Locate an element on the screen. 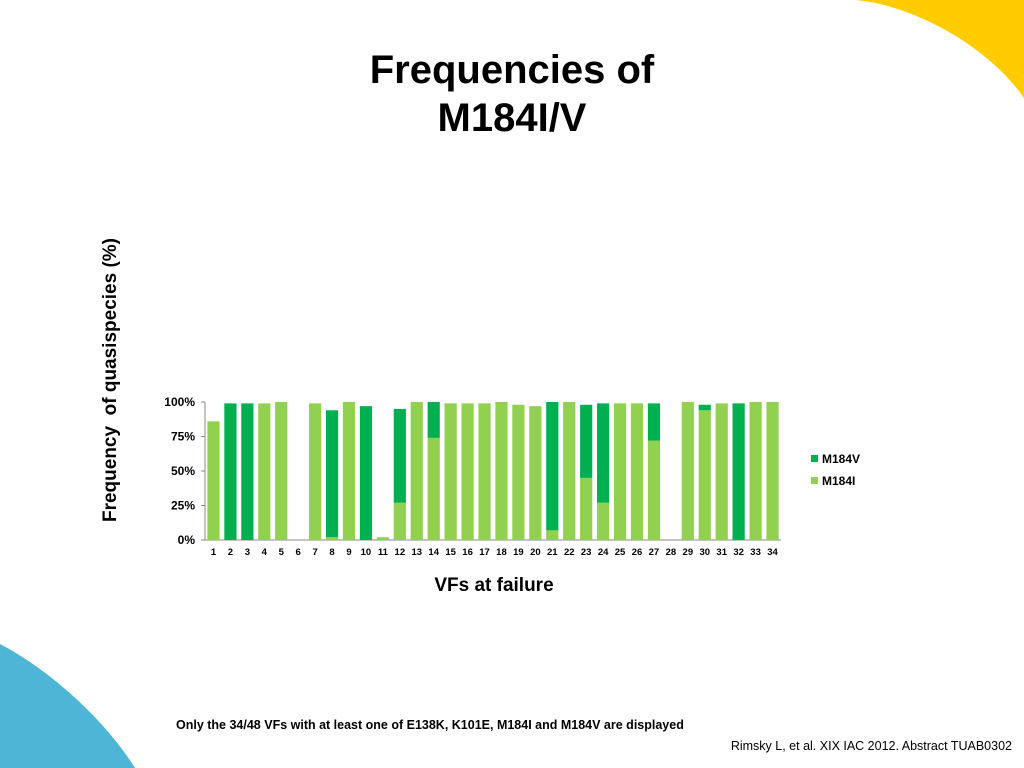  x-tick-label: 11 is located at coordinates (383, 552).